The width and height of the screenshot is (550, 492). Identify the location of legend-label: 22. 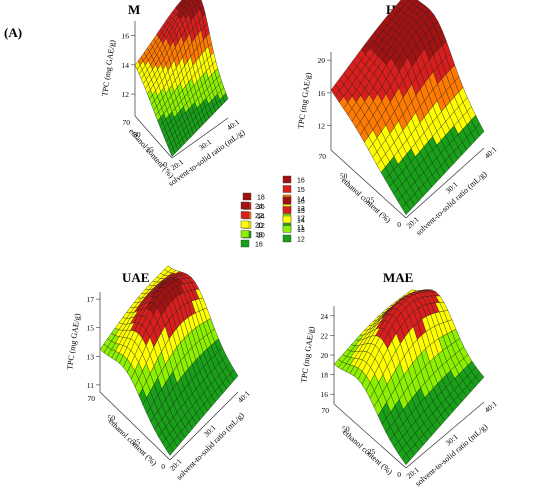
(259, 216).